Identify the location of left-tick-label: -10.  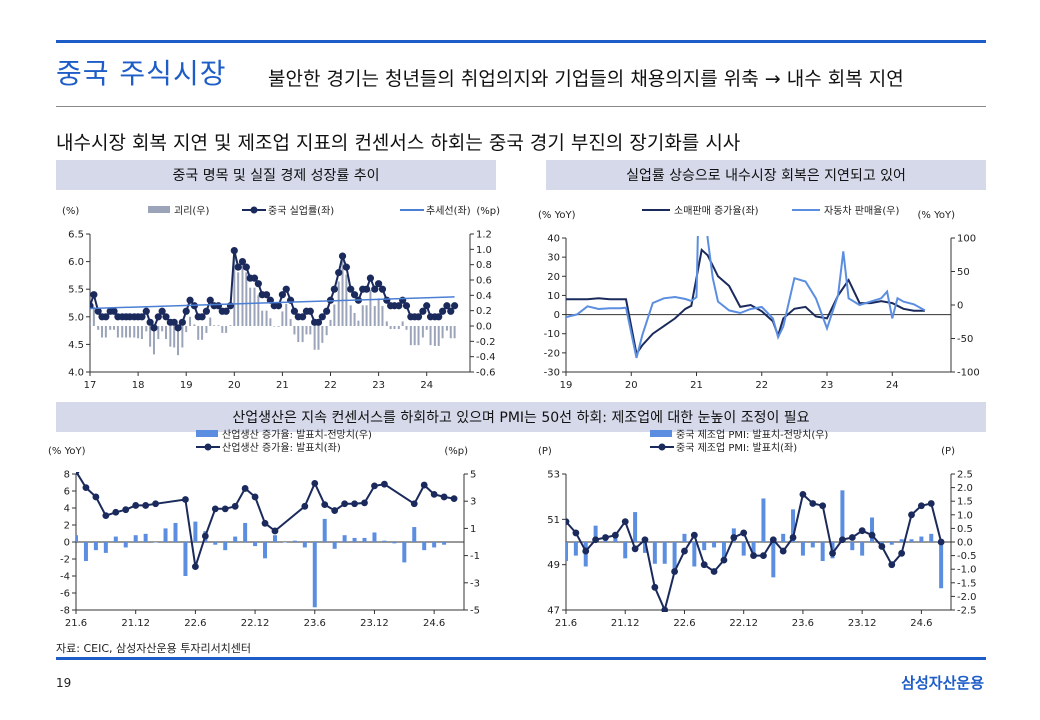
(552, 334).